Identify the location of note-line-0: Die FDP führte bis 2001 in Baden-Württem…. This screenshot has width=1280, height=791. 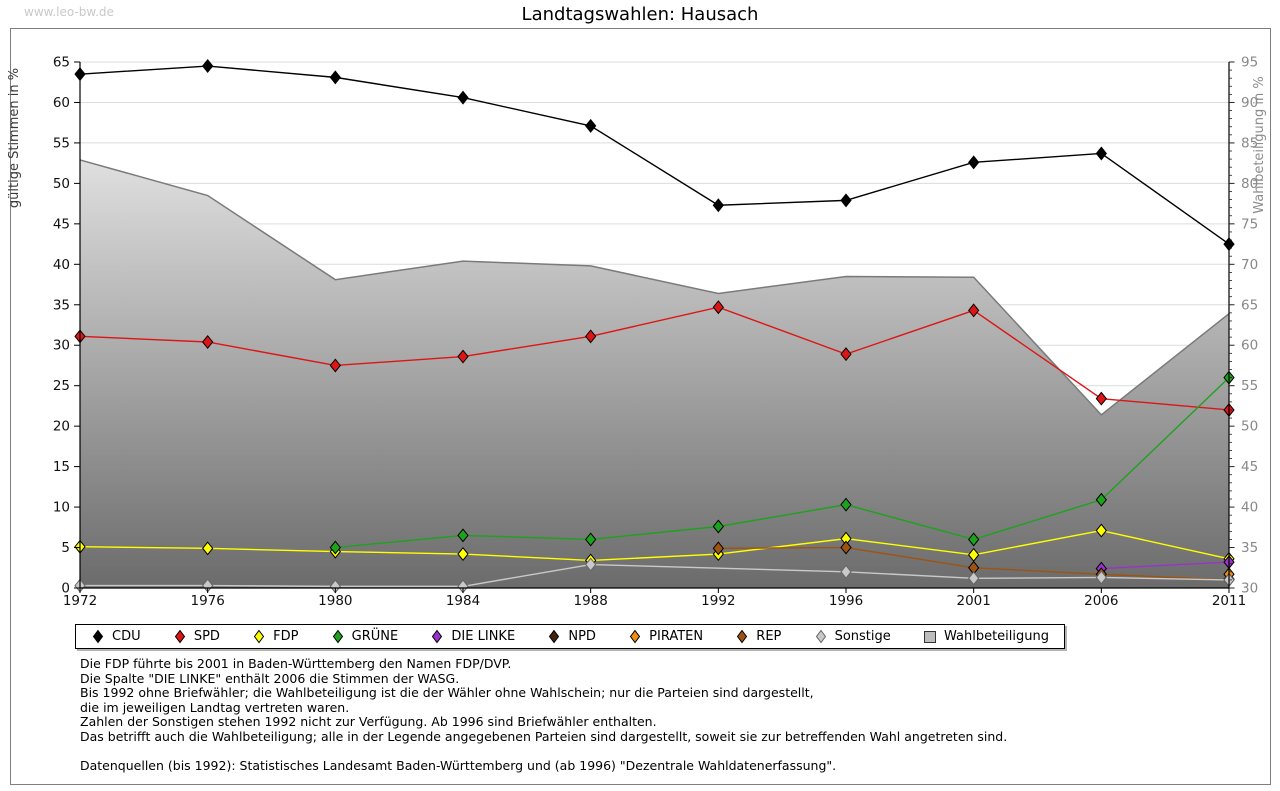
(296, 663).